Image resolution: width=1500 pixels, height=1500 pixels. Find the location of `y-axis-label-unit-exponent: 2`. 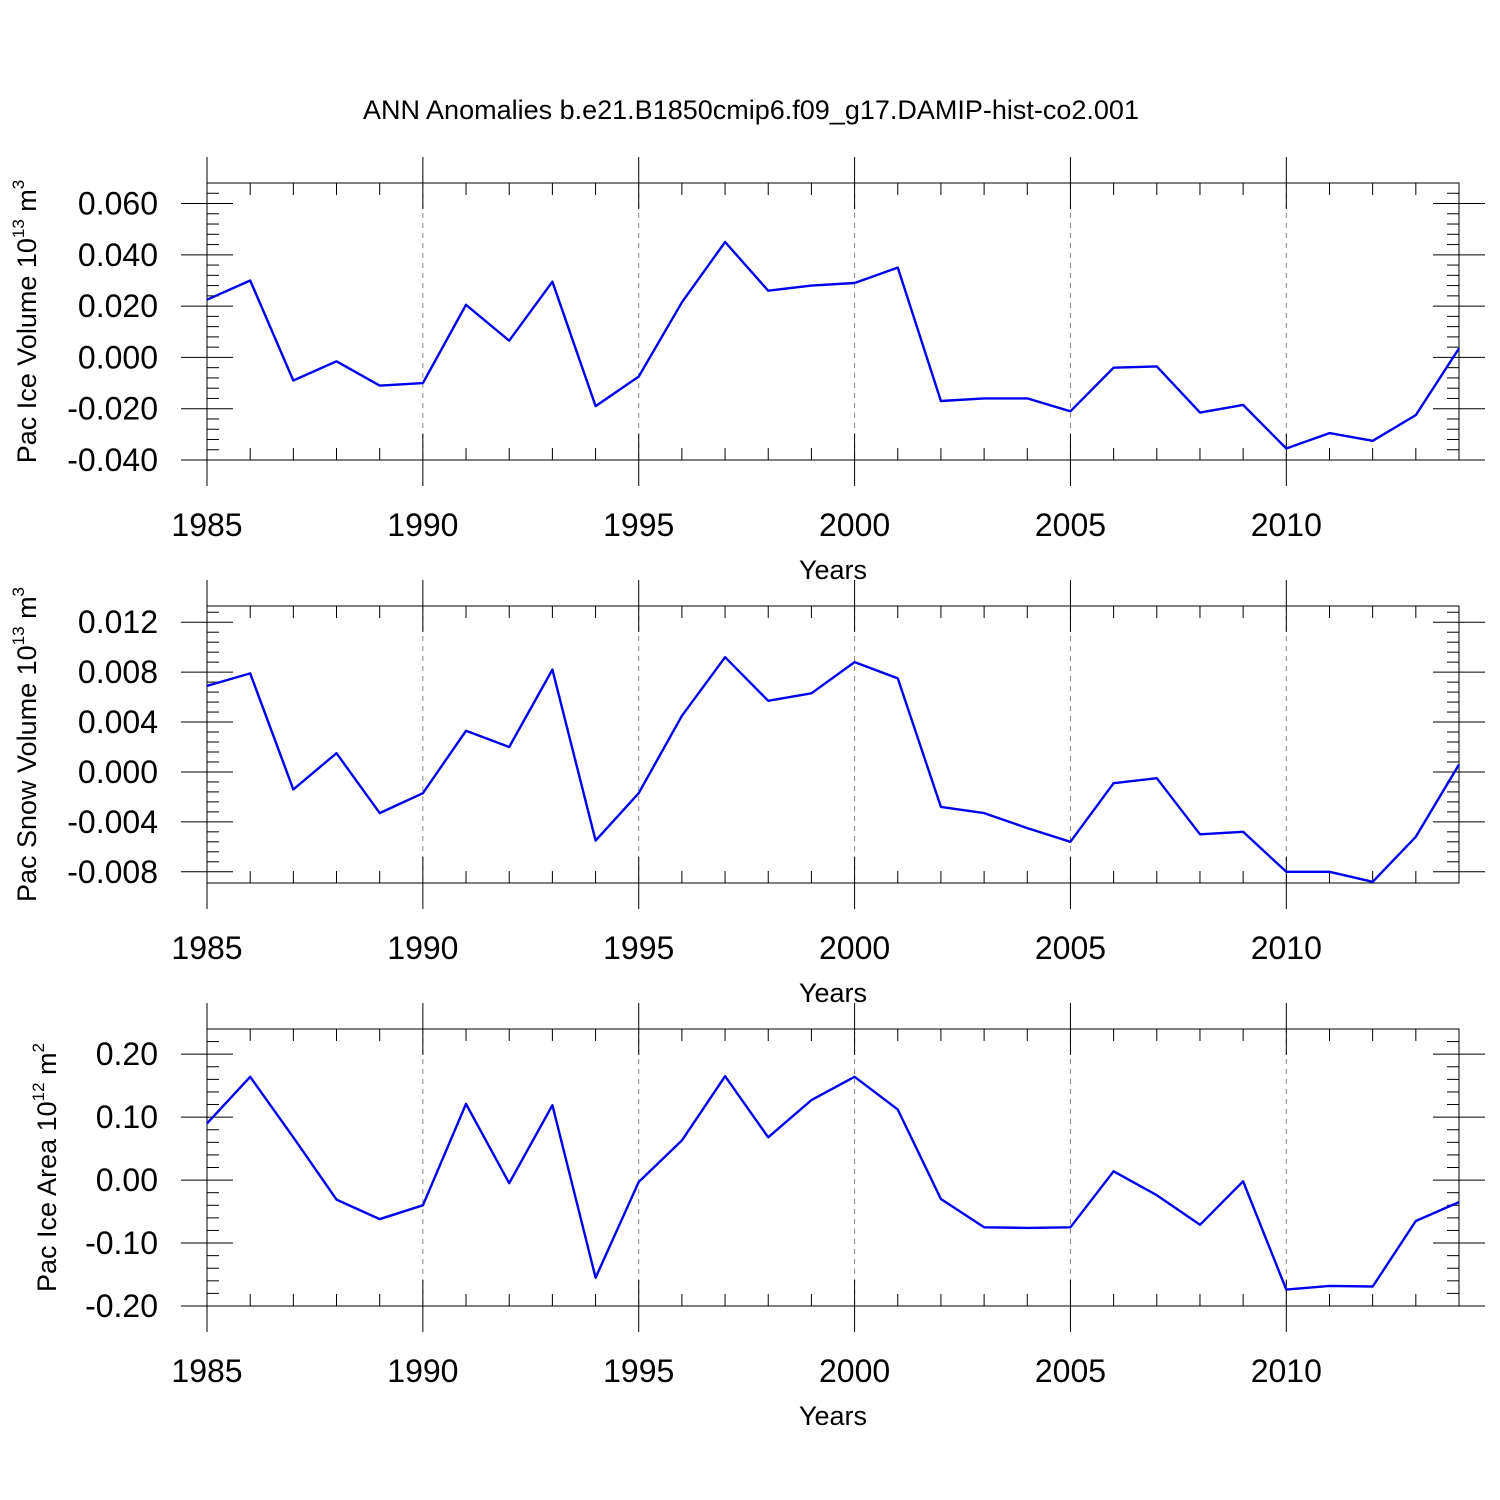

y-axis-label-unit-exponent: 2 is located at coordinates (38, 1047).